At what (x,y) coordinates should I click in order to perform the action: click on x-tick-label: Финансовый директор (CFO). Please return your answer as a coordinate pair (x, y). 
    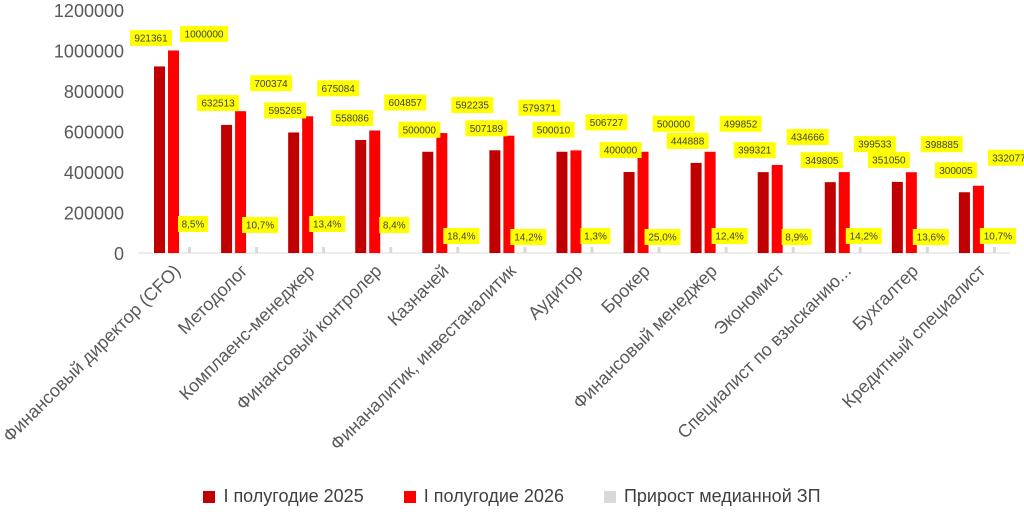
    Looking at the image, I should click on (92, 353).